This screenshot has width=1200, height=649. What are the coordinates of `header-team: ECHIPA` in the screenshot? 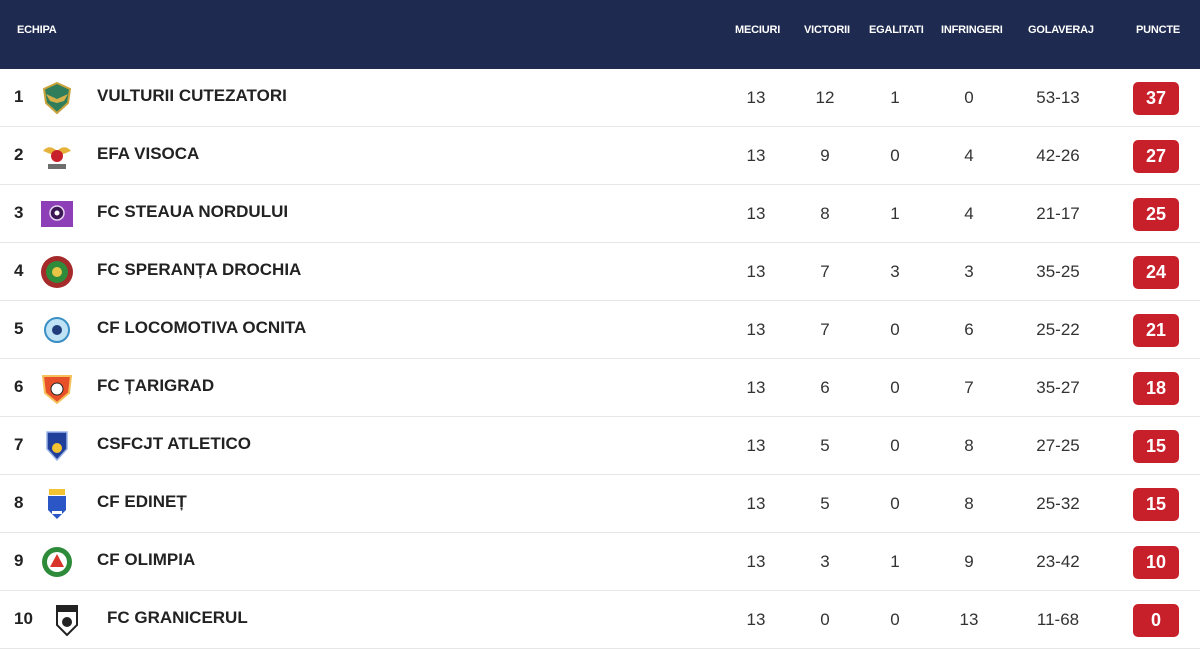 It's located at (37, 30).